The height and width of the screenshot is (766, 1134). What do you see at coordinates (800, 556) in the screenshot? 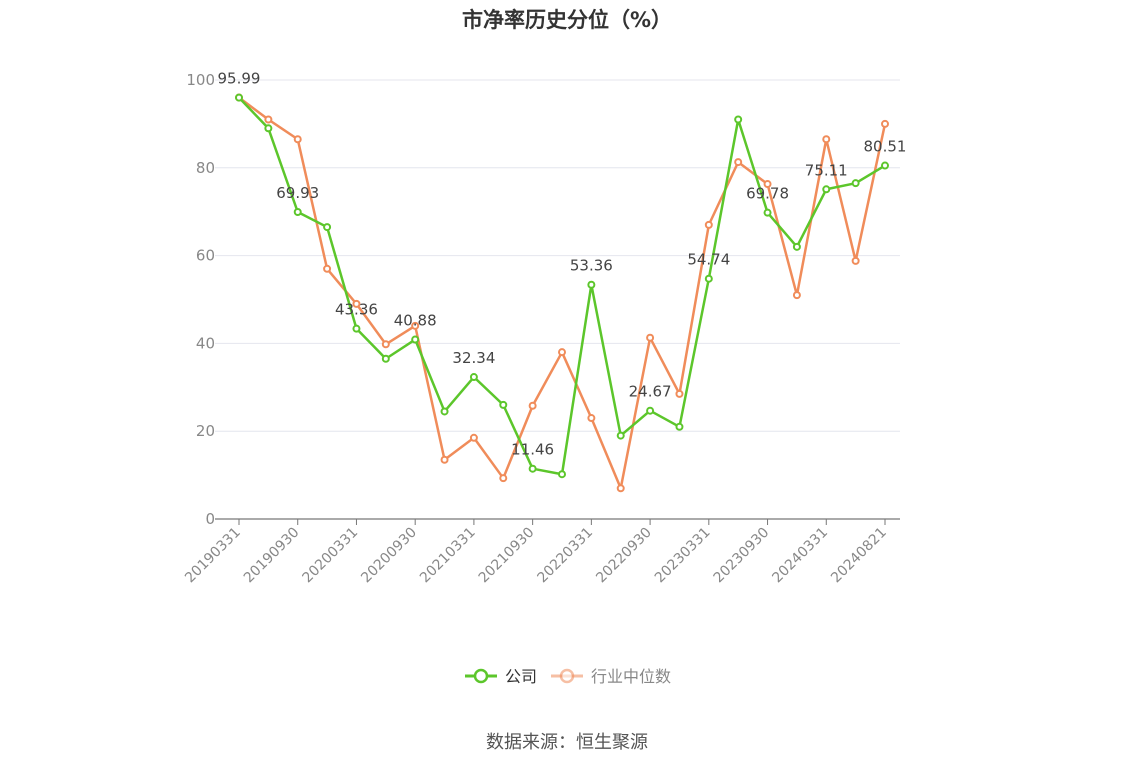
I see `x-tick-label: 20240331` at bounding box center [800, 556].